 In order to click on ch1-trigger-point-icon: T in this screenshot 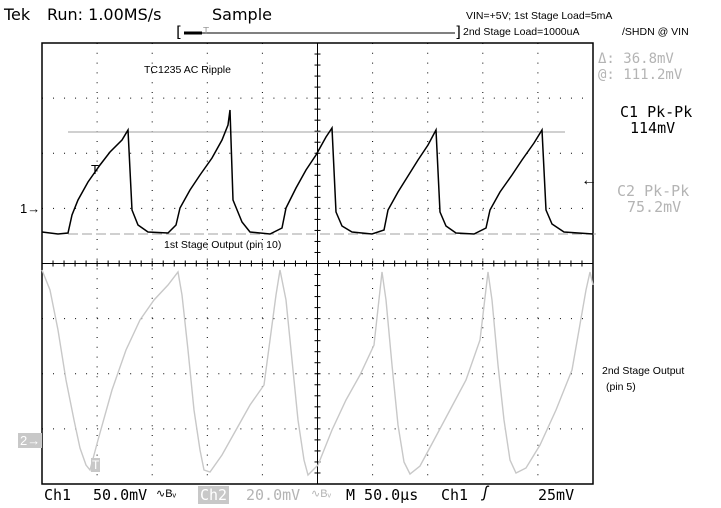, I will do `click(95, 169)`.